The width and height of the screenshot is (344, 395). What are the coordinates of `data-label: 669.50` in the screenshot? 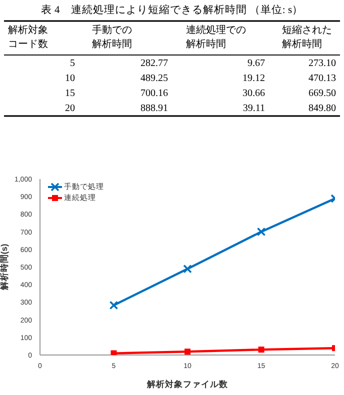 It's located at (322, 93).